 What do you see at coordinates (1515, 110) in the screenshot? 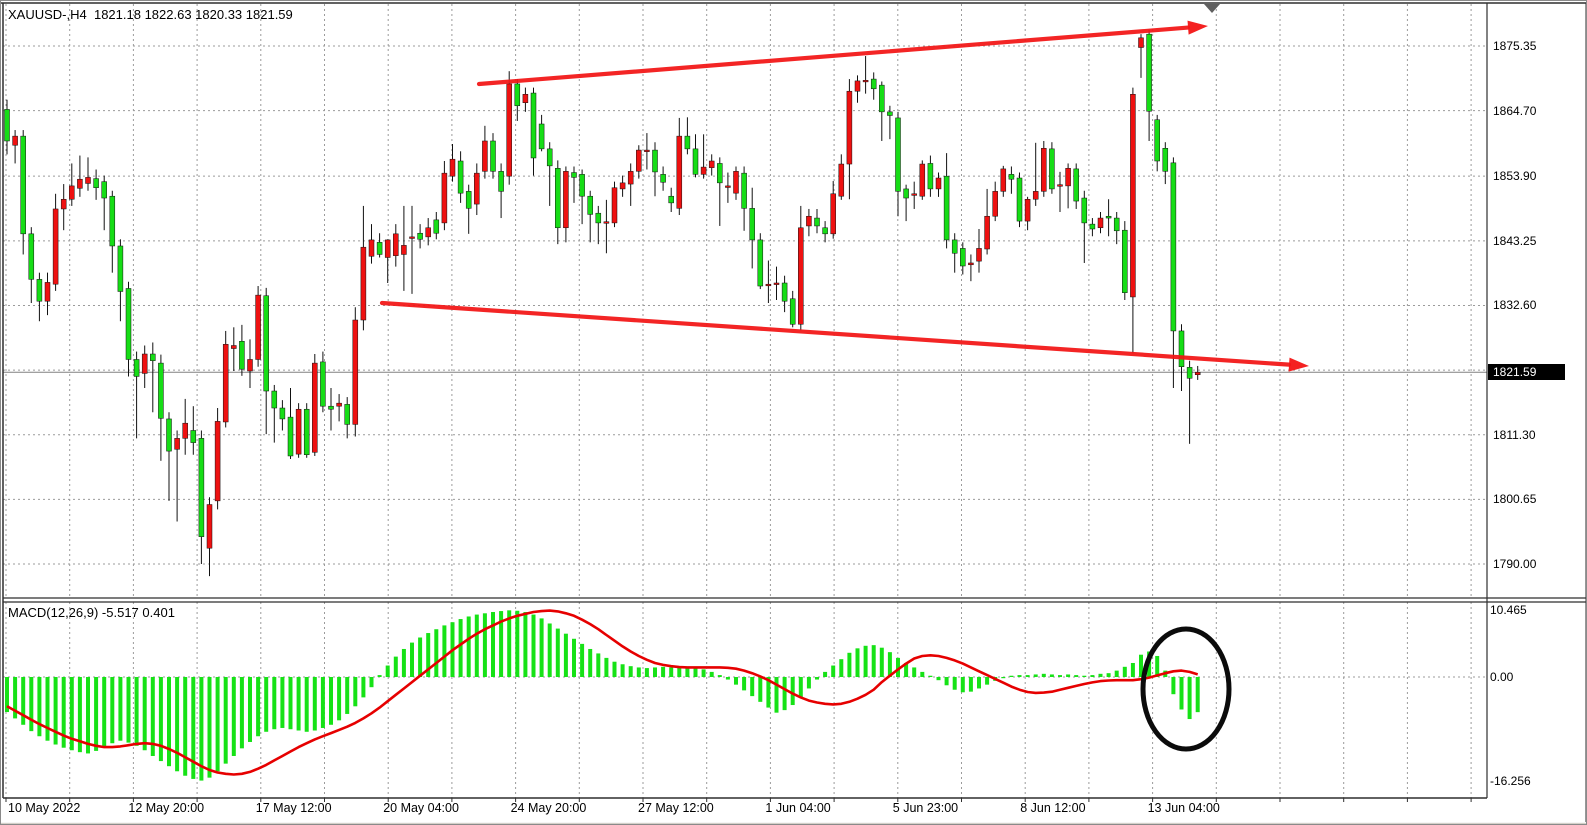
I see `price-axis-label: 1864.70` at bounding box center [1515, 110].